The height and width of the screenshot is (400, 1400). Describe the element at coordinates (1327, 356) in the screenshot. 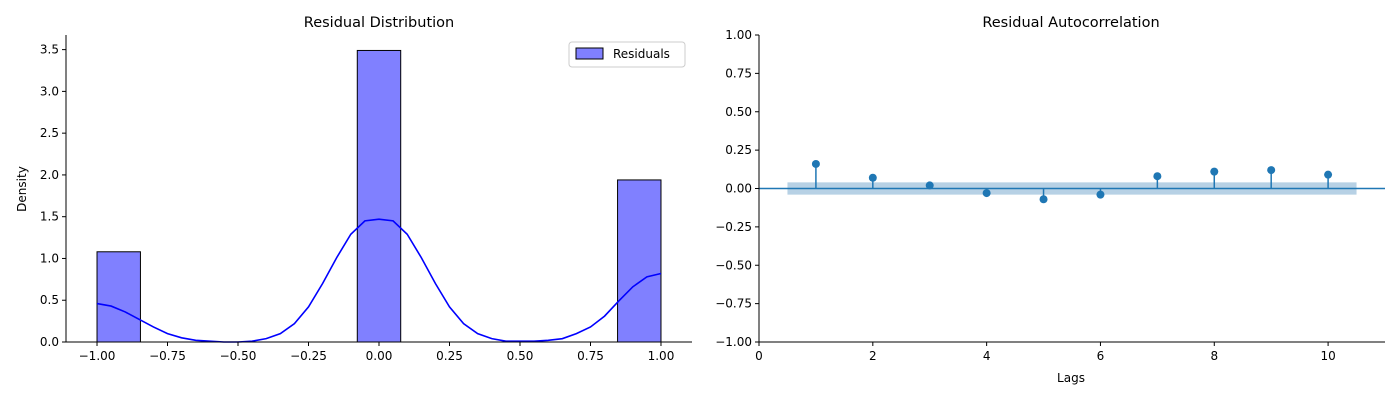

I see `acf-x-tick-label: 10` at that location.